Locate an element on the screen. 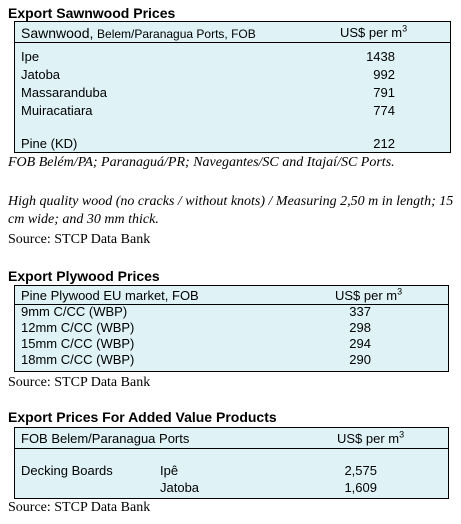 The image size is (461, 524). sawnwood-row-name: Massaranduba is located at coordinates (64, 92).